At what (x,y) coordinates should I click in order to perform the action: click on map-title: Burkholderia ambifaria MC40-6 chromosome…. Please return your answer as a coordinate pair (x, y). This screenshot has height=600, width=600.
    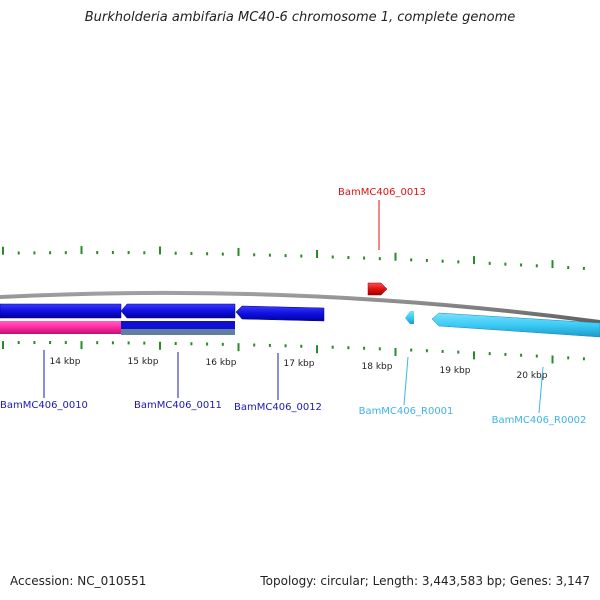
    Looking at the image, I should click on (300, 17).